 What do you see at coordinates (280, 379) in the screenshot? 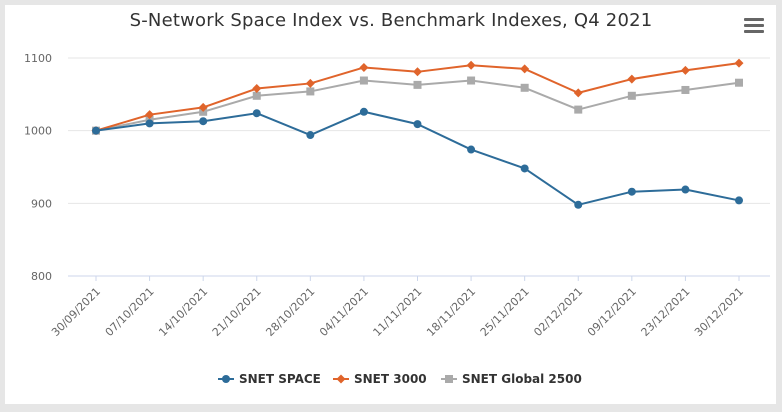
I see `legend-label: SNET SPACE` at bounding box center [280, 379].